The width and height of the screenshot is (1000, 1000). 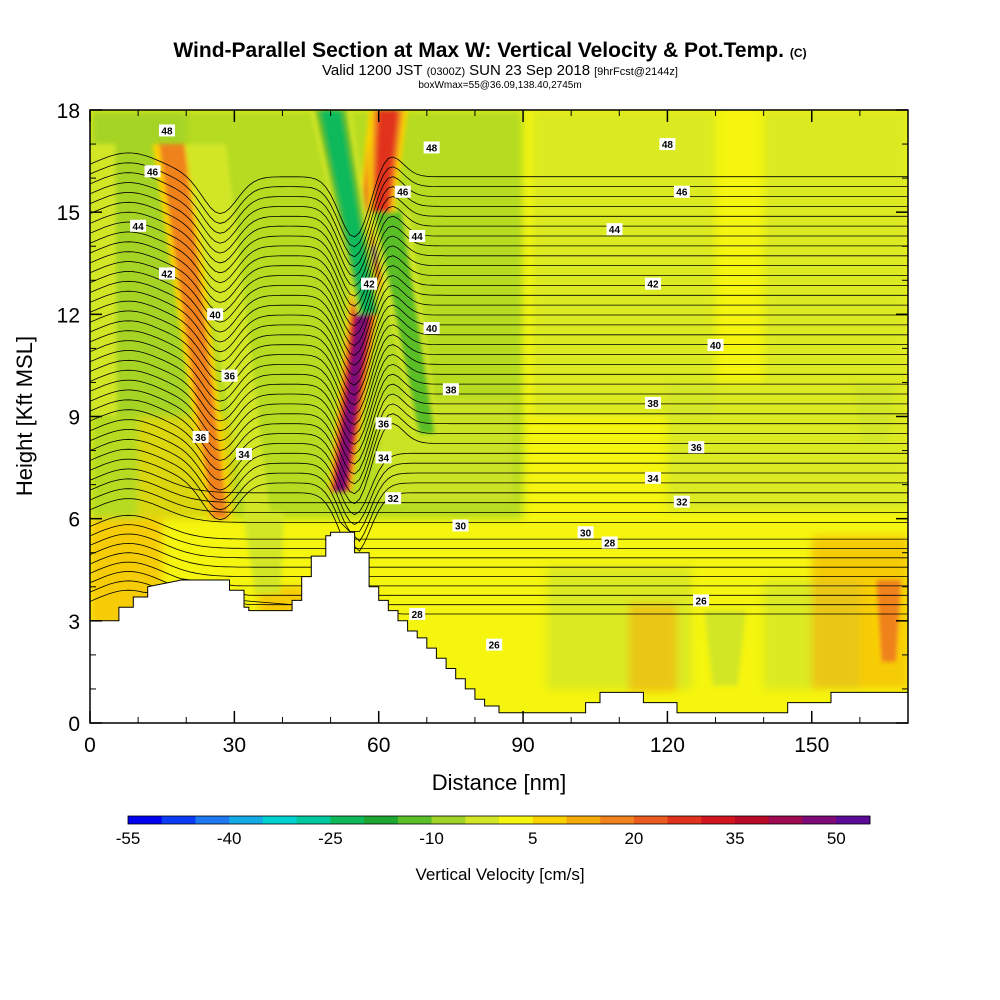 What do you see at coordinates (499, 85) in the screenshot?
I see `chart-subtitle-2: boxWmax=55@36.09,138.40,2745m` at bounding box center [499, 85].